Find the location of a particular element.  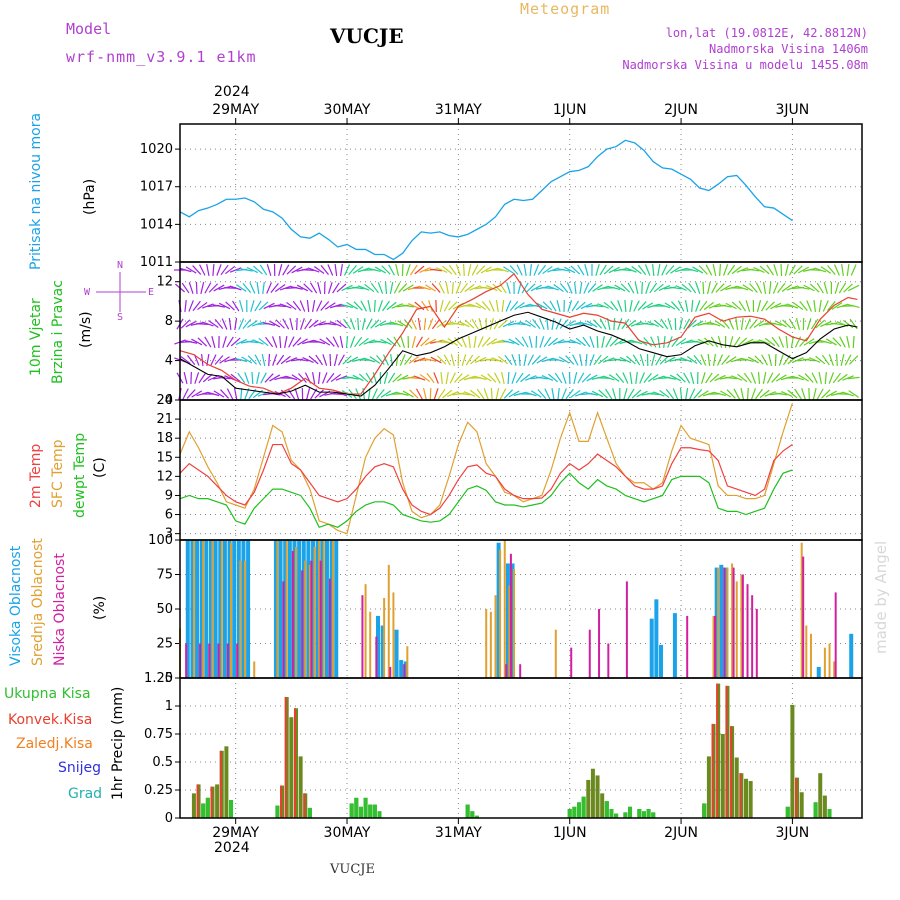

y-tick-label: 6 is located at coordinates (169, 515).